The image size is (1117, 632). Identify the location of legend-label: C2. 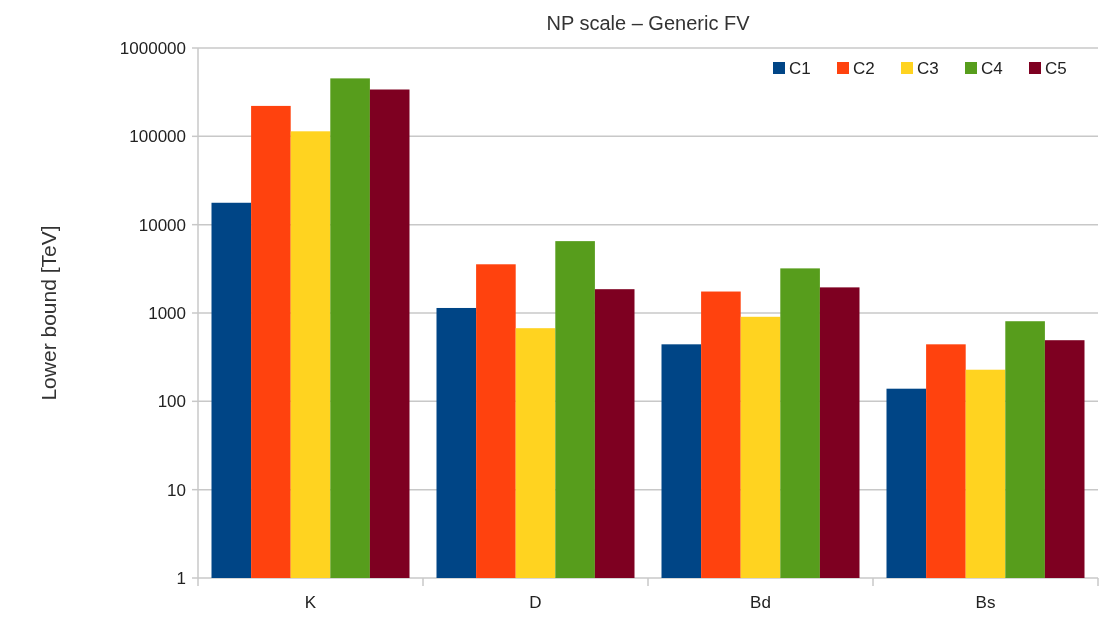
(864, 68).